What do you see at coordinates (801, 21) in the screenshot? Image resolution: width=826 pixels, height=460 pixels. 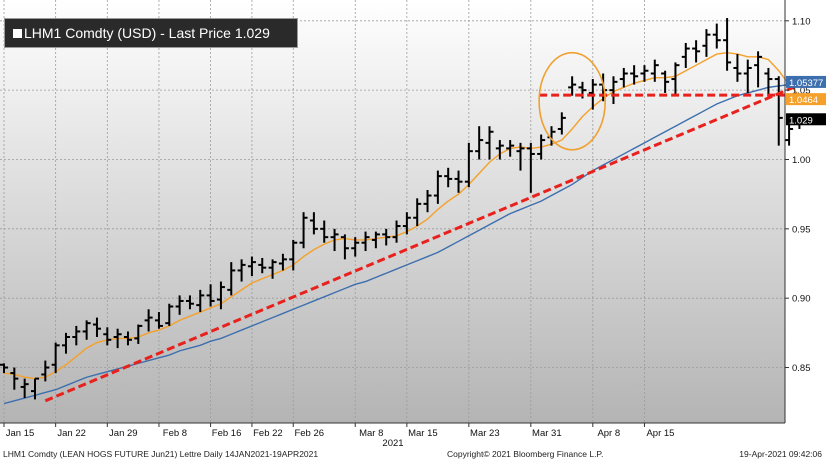 I see `y-tick-label: 1.10` at bounding box center [801, 21].